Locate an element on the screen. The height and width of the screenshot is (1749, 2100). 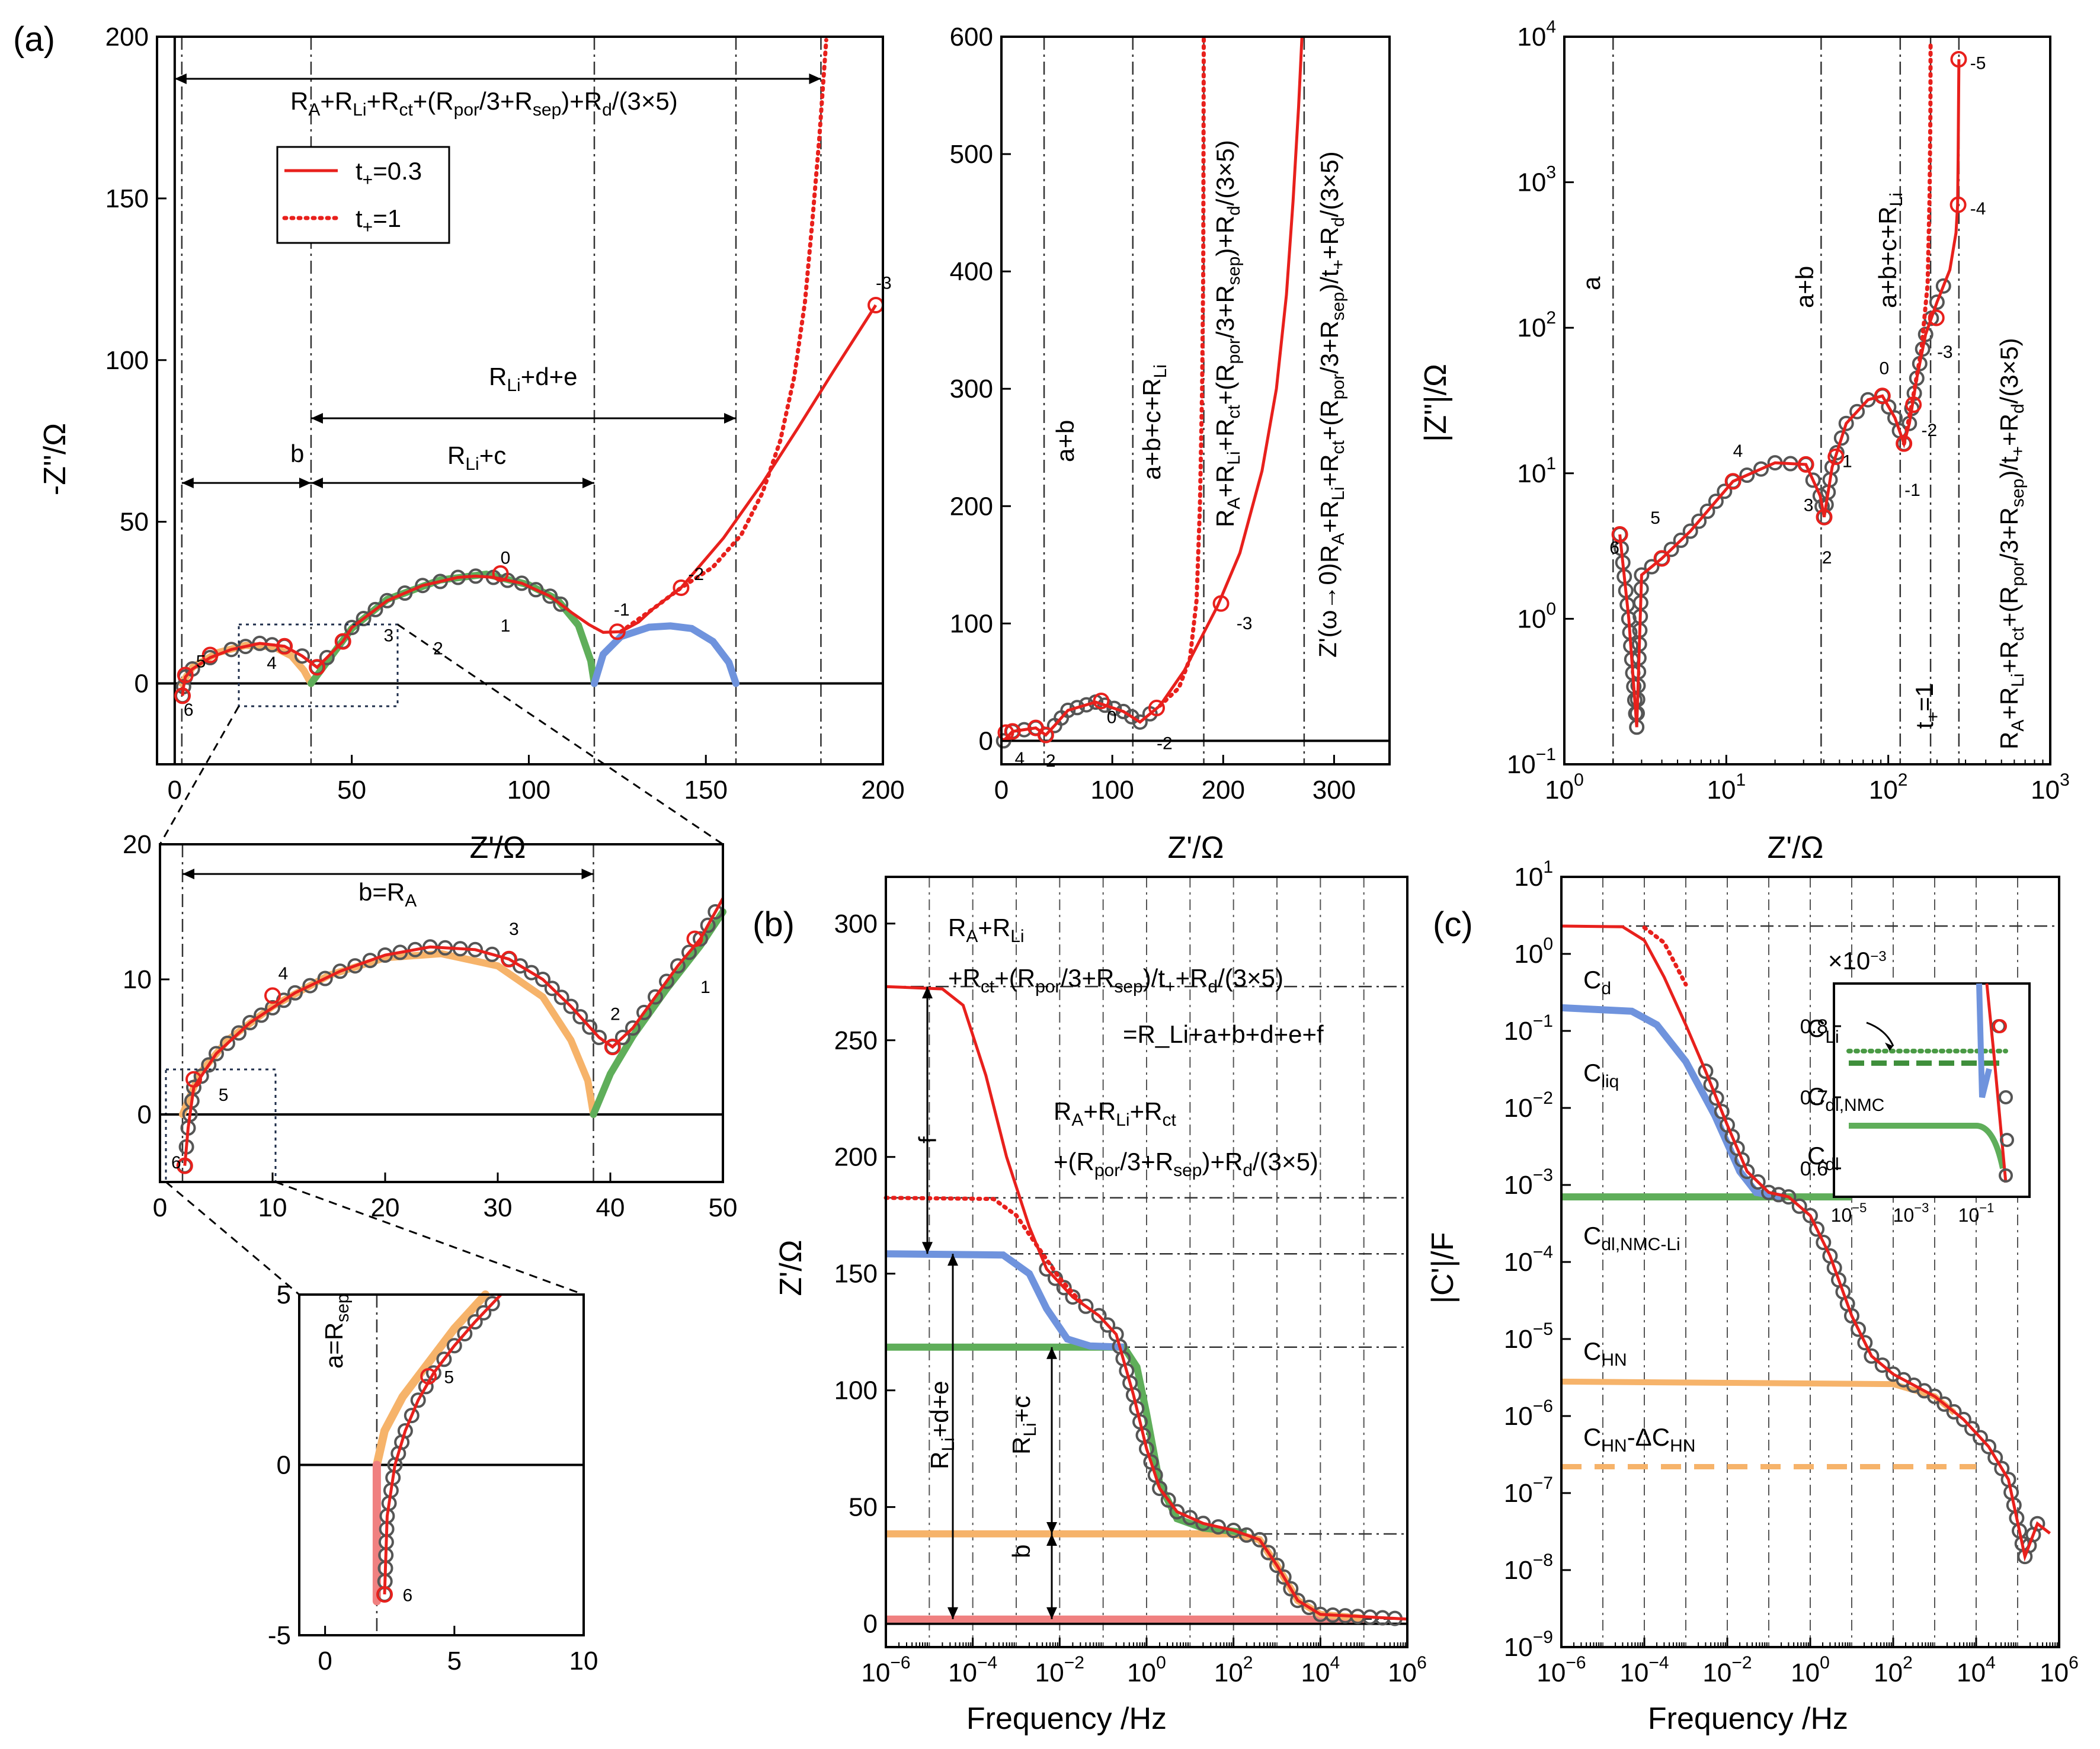
a-main-legend: t+=0.3 t+=1 is located at coordinates (363, 195).